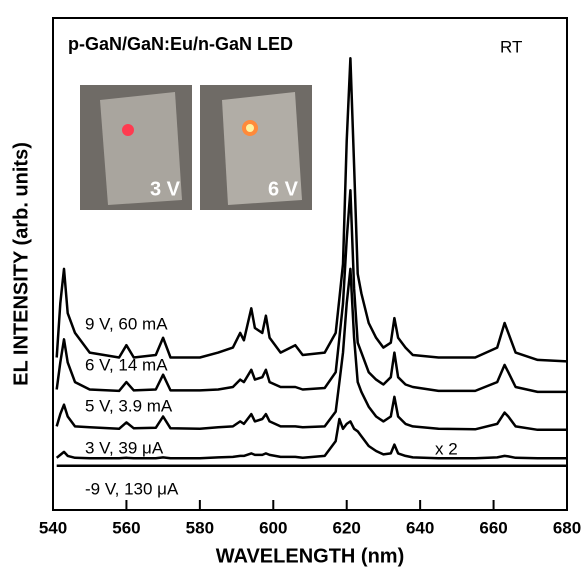 Image resolution: width=587 pixels, height=574 pixels. Describe the element at coordinates (446, 448) in the screenshot. I see `annotation: x 2` at that location.